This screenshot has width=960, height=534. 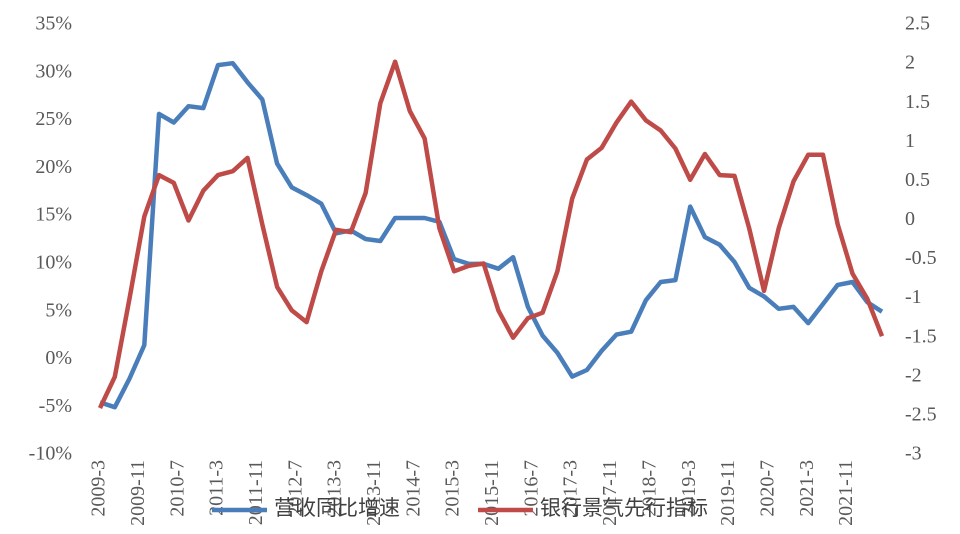 What do you see at coordinates (917, 102) in the screenshot?
I see `y2-tick-label: 1.5` at bounding box center [917, 102].